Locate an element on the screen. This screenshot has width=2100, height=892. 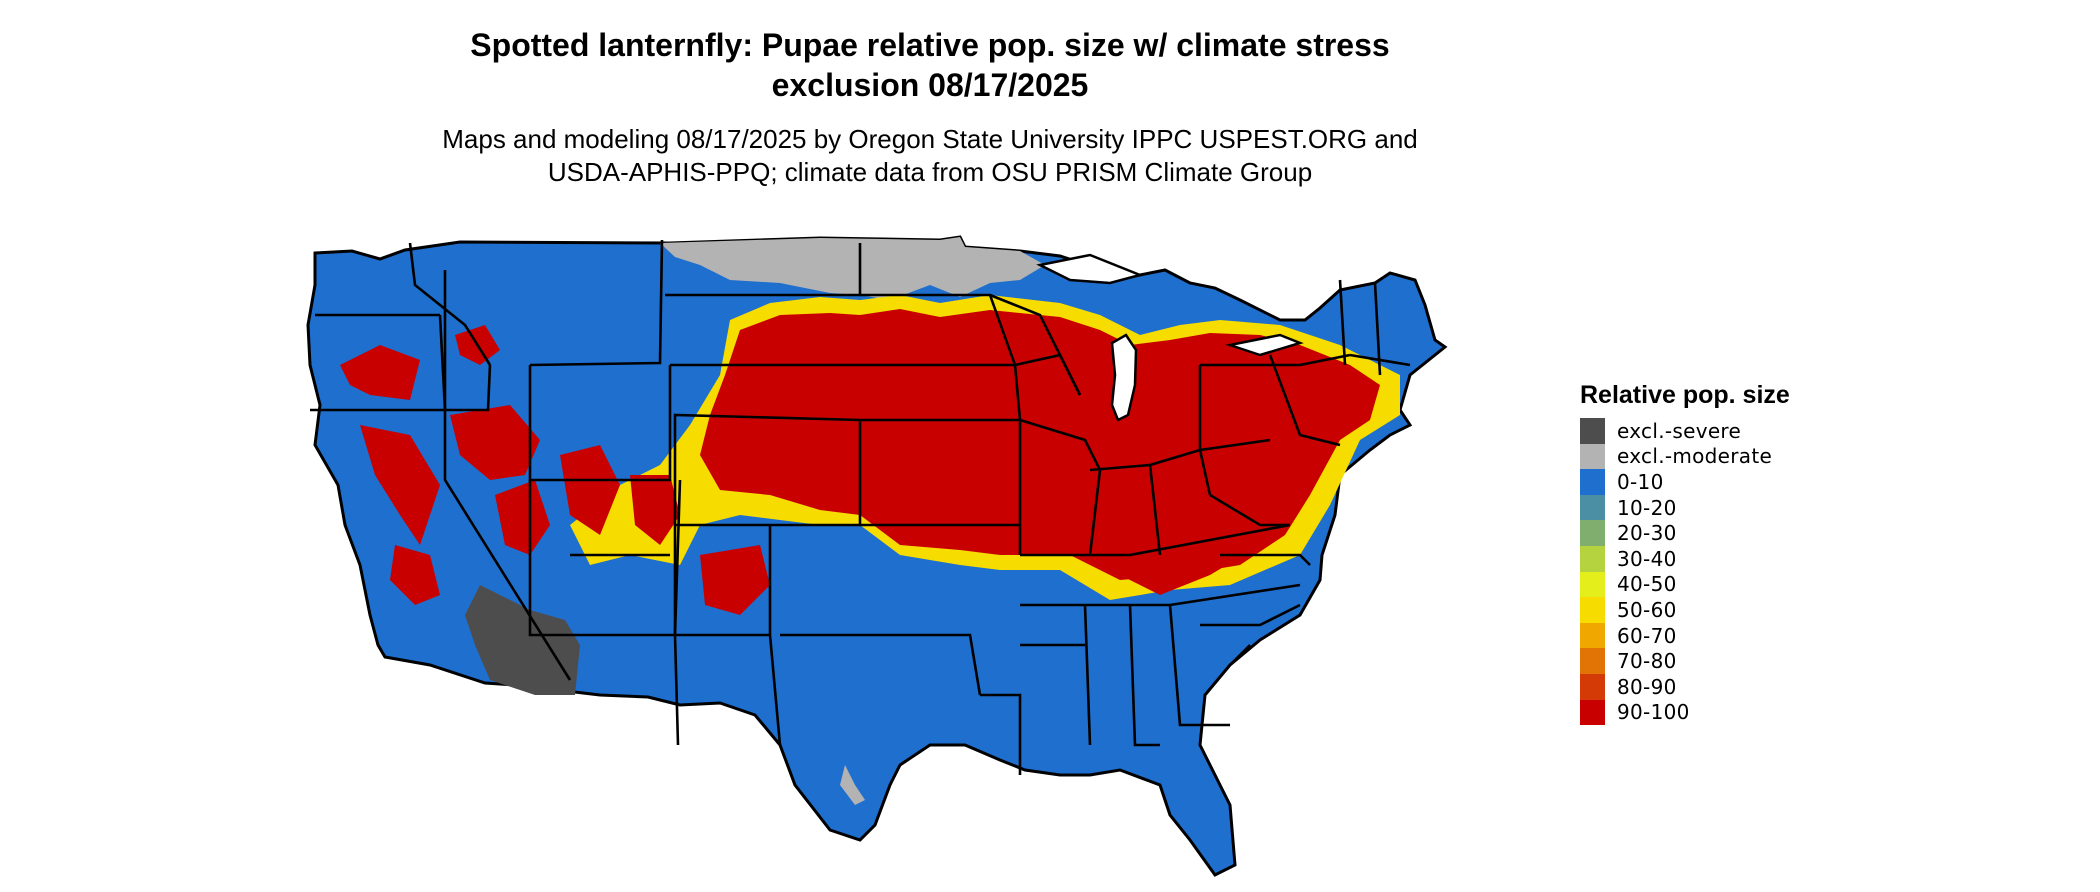
legend-label: 20-30 is located at coordinates (1647, 533).